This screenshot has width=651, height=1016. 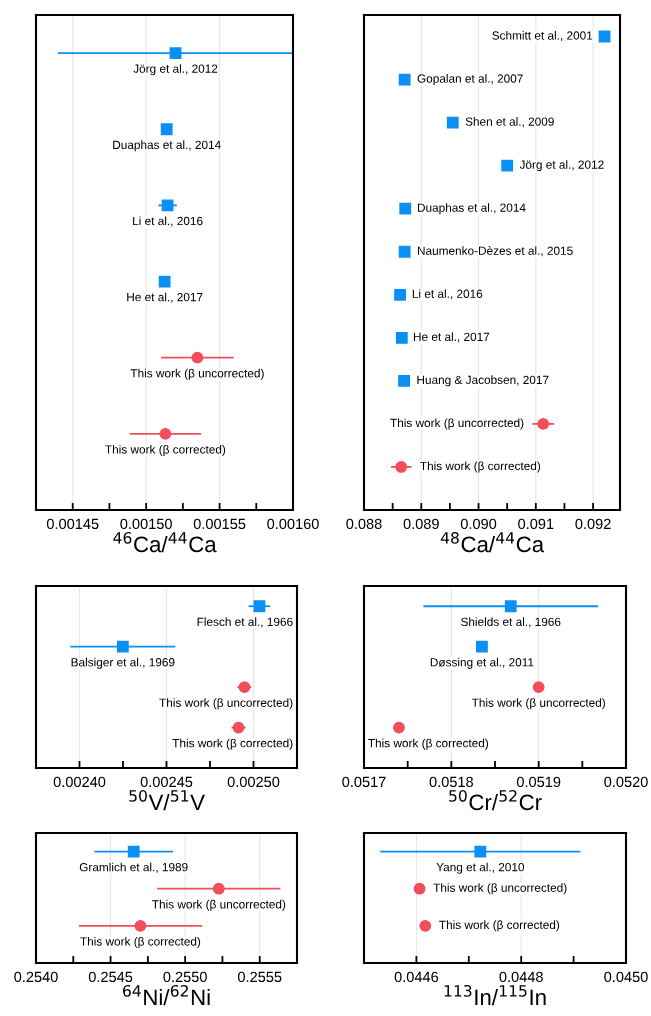 I want to click on x-axis-title: $^{113}$In/$^{115}$In, so click(x=495, y=995).